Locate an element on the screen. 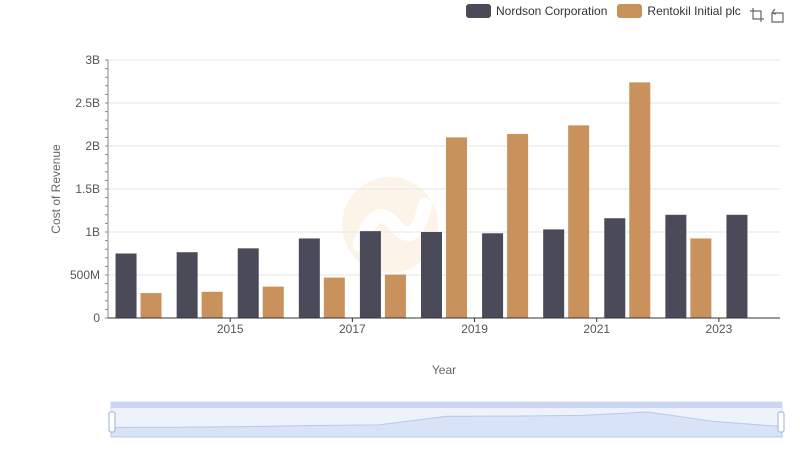  bar-rentokil-initial-plc-2021 is located at coordinates (579, 221).